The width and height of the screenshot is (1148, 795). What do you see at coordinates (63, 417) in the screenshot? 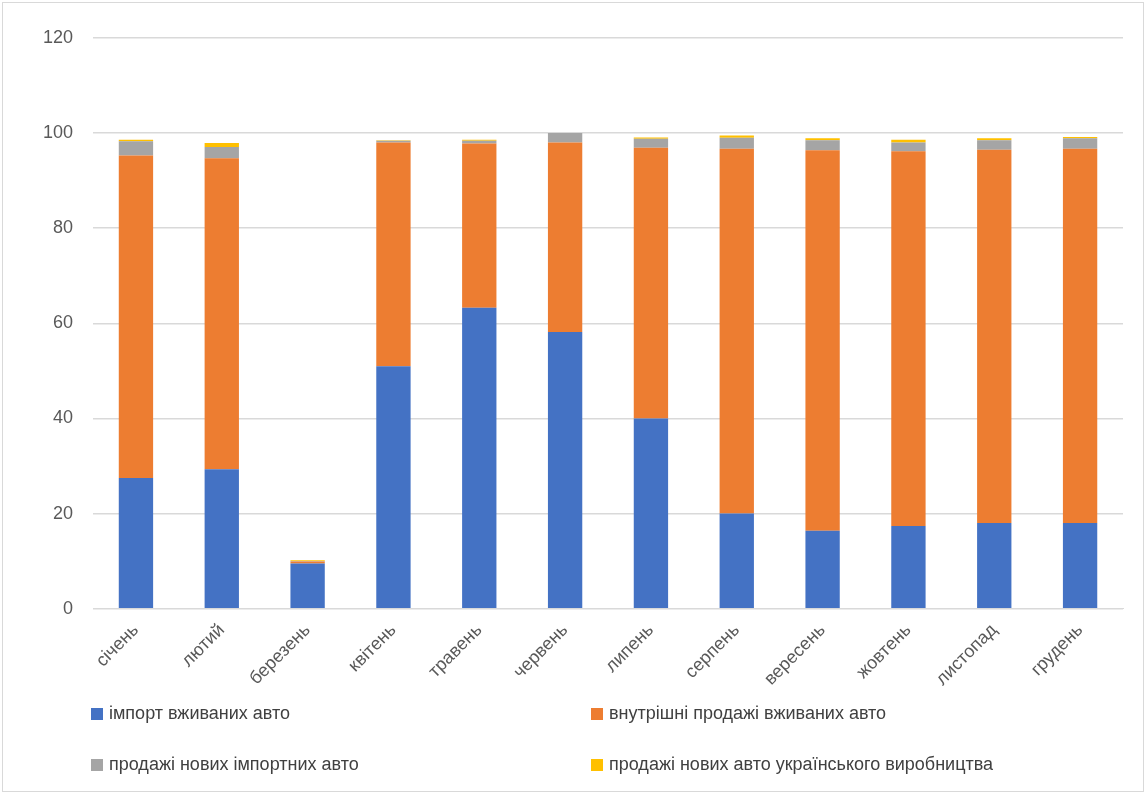
I see `y-tick-label: 40` at bounding box center [63, 417].